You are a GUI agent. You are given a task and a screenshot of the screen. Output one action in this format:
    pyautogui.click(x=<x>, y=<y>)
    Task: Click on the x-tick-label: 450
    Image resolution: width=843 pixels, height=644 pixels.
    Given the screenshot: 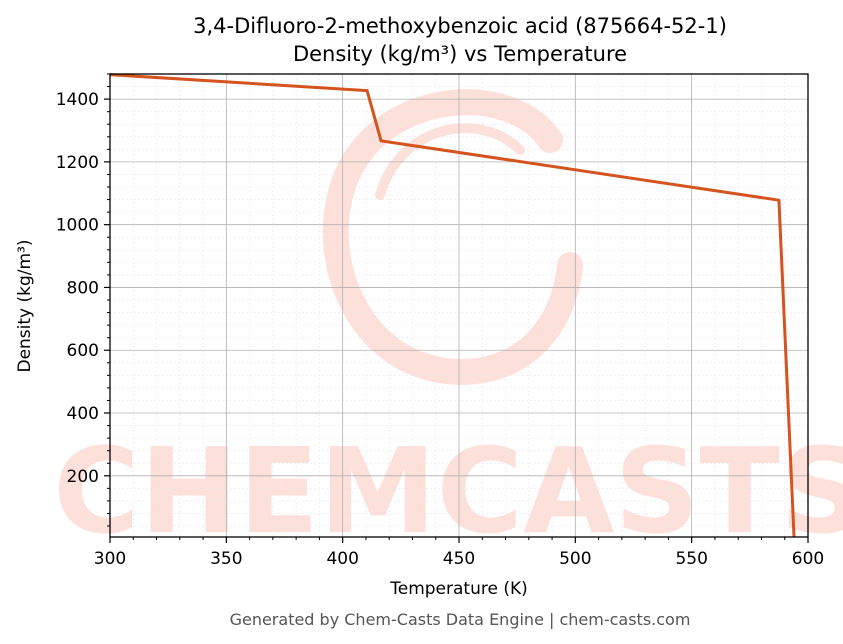 What is the action you would take?
    pyautogui.click(x=459, y=559)
    